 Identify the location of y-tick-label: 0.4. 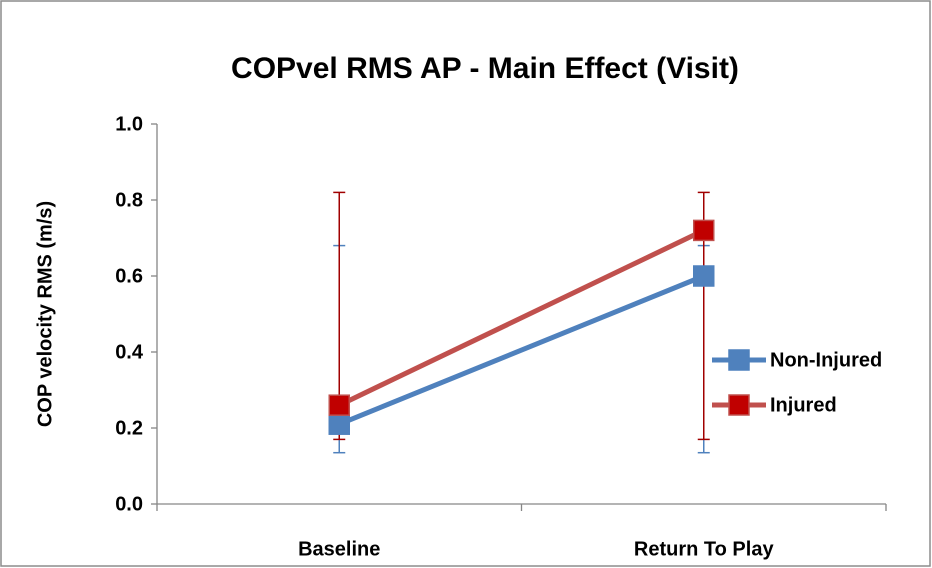
(129, 352).